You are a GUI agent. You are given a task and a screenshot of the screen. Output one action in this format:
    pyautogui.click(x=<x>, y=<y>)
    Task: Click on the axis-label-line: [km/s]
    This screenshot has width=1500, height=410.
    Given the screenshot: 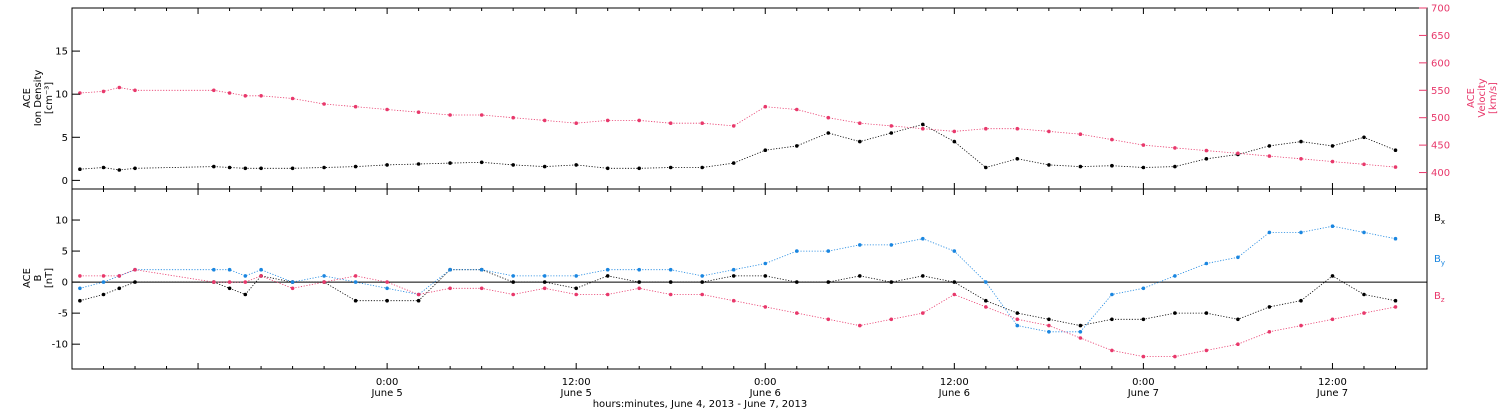 What is the action you would take?
    pyautogui.click(x=1493, y=98)
    